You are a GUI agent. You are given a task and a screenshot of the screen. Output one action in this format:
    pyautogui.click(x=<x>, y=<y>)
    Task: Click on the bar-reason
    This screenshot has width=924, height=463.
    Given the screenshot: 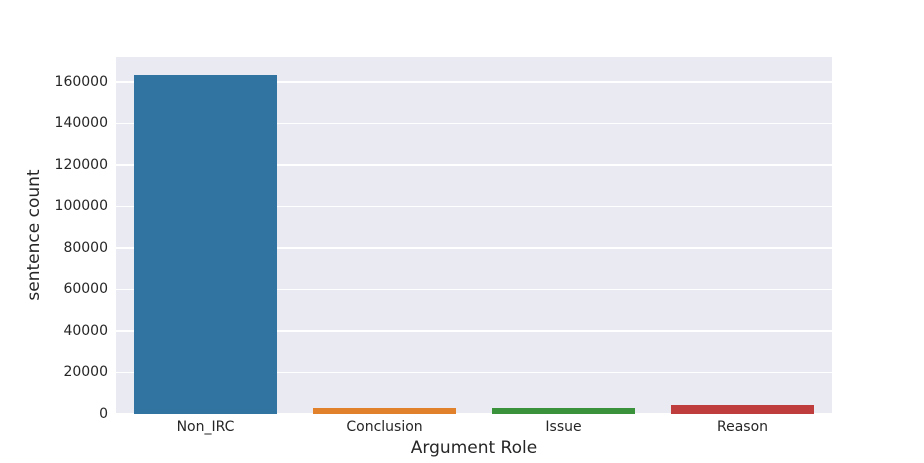 What is the action you would take?
    pyautogui.click(x=742, y=409)
    